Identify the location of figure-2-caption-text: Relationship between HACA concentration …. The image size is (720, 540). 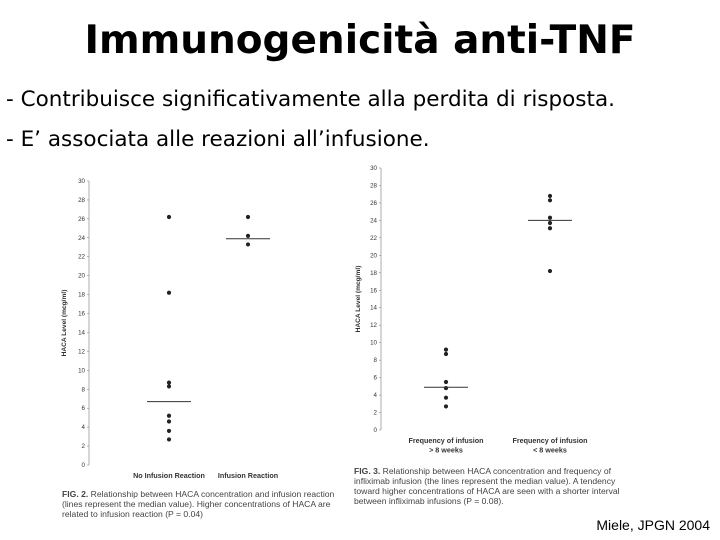
(198, 504).